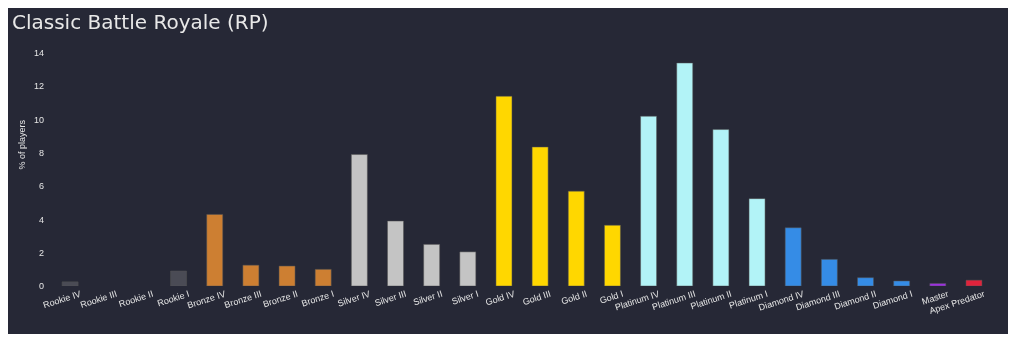 Image resolution: width=1024 pixels, height=344 pixels. I want to click on x-tick-label: Silver IV, so click(354, 298).